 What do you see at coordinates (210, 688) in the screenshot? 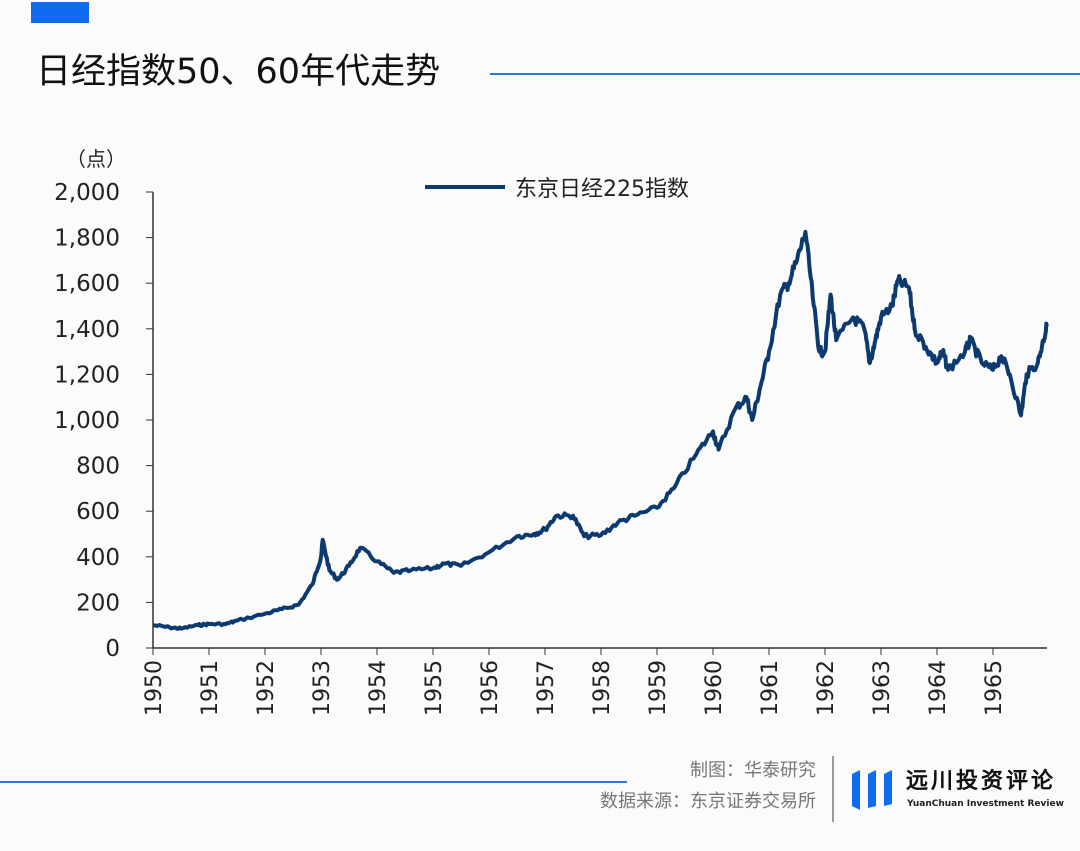
I see `x-tick-label: 1951` at bounding box center [210, 688].